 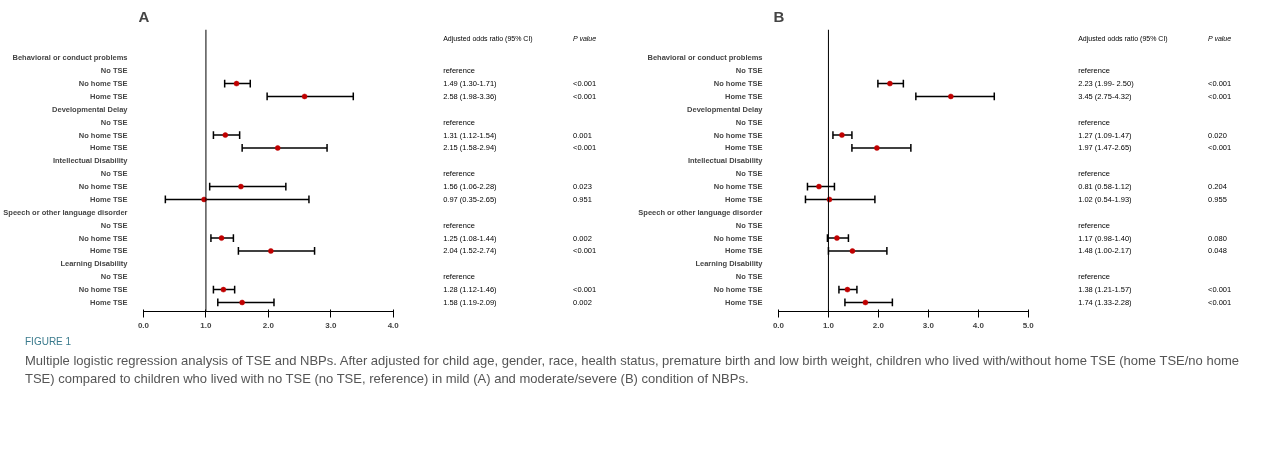 What do you see at coordinates (144, 16) in the screenshot?
I see `chart-title: A` at bounding box center [144, 16].